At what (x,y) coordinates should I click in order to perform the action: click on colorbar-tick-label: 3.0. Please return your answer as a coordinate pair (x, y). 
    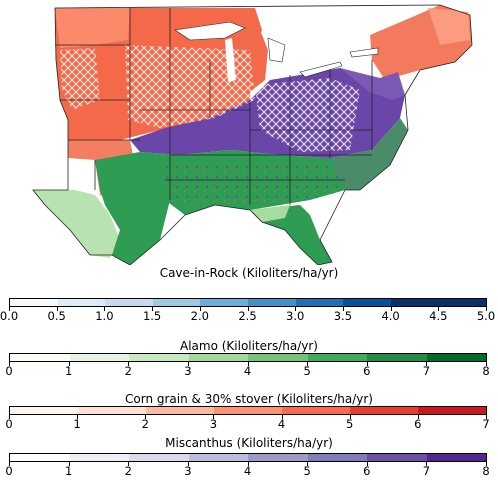
    Looking at the image, I should click on (295, 316).